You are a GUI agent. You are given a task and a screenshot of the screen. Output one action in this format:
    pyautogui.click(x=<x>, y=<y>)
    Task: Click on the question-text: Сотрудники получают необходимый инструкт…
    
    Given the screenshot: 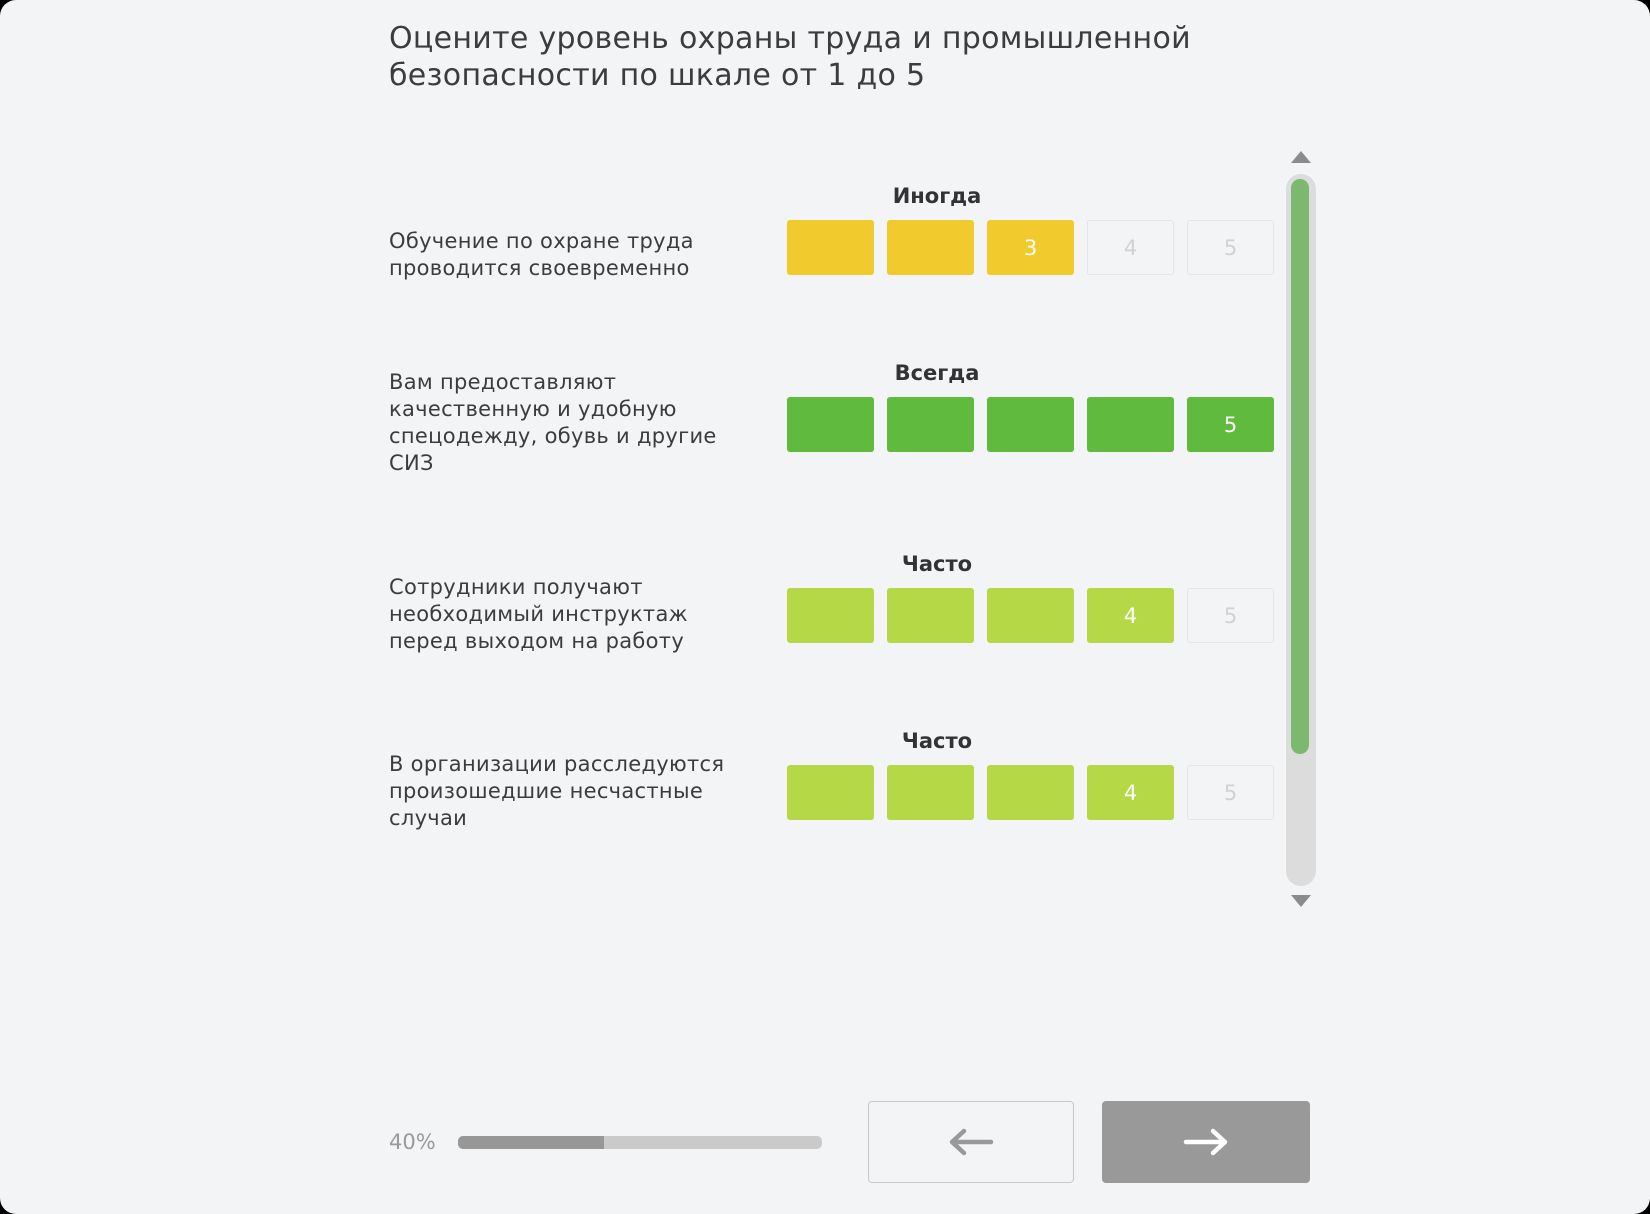 What is the action you would take?
    pyautogui.click(x=538, y=614)
    